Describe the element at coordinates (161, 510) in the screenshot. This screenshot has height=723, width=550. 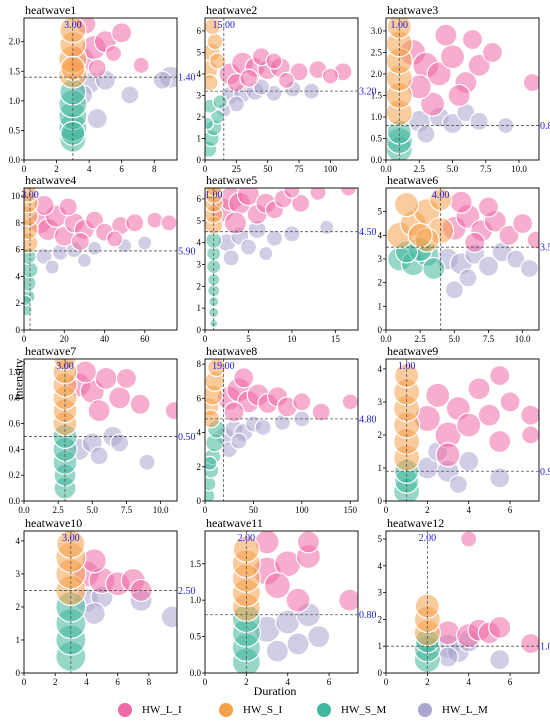
I see `x-tick-label: 10.0` at that location.